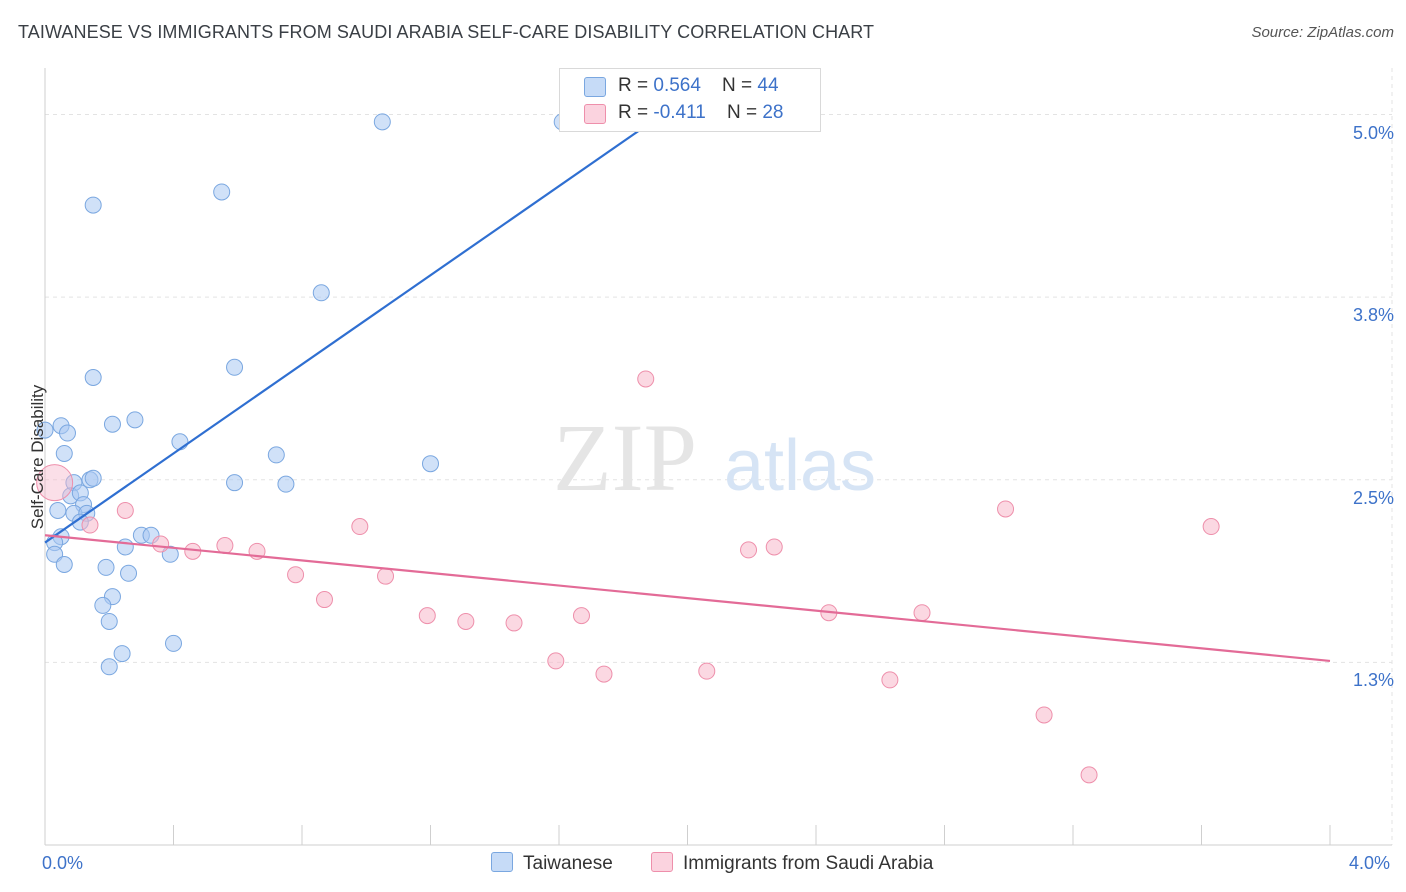 The height and width of the screenshot is (892, 1406). Describe the element at coordinates (773, 112) in the screenshot. I see `legend-n-value: 28` at that location.